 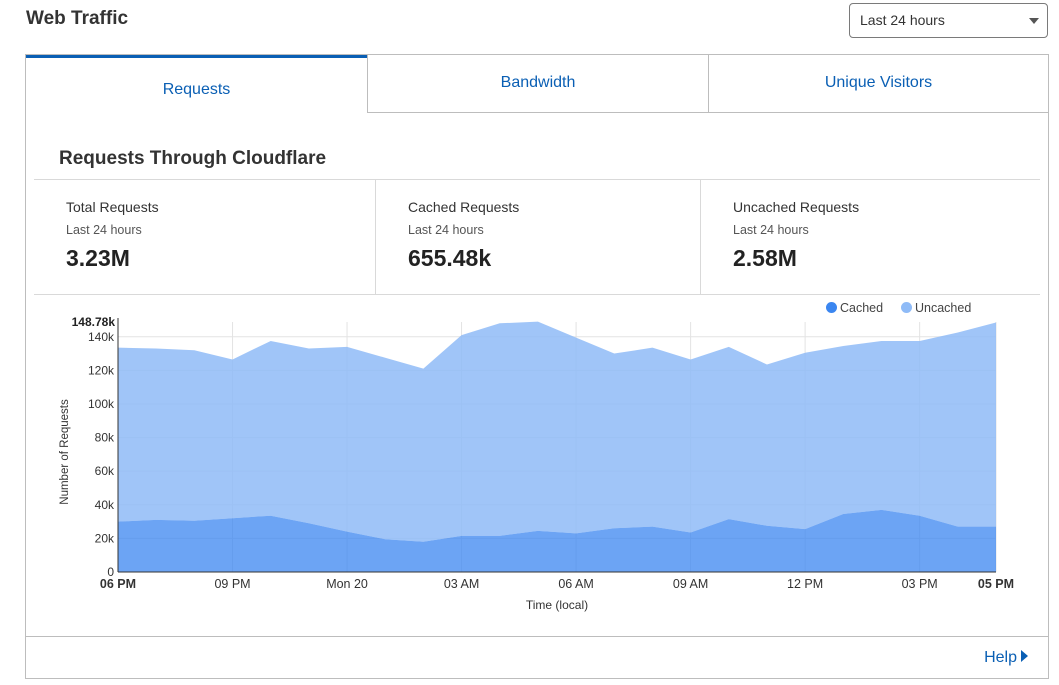 I want to click on legend-item-uncached: Uncached, so click(x=936, y=308).